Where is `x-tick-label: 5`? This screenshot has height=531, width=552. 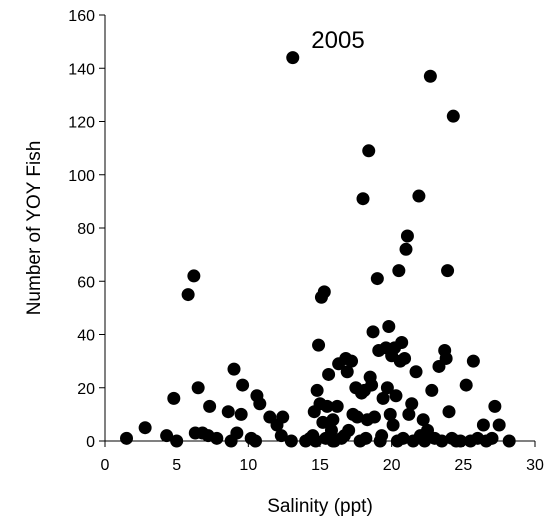 x-tick-label: 5 is located at coordinates (176, 465).